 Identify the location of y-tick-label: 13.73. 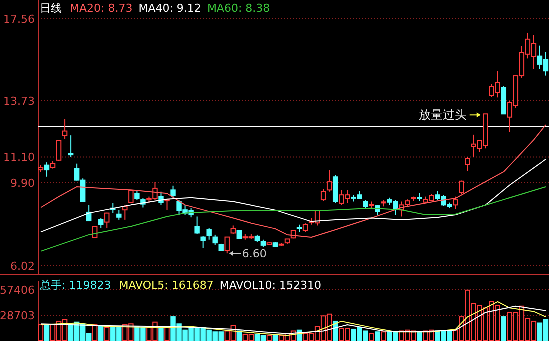
(19, 101).